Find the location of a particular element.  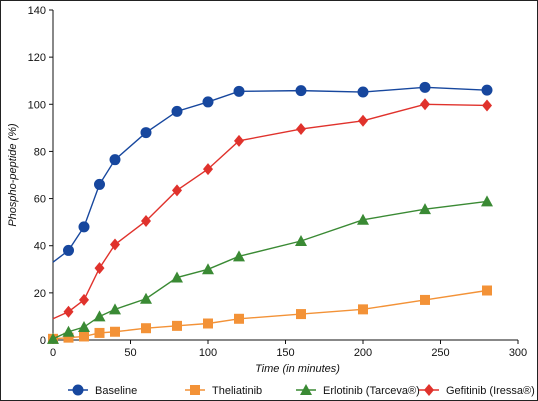

x-axis-title: Time (in minutes) is located at coordinates (297, 369).